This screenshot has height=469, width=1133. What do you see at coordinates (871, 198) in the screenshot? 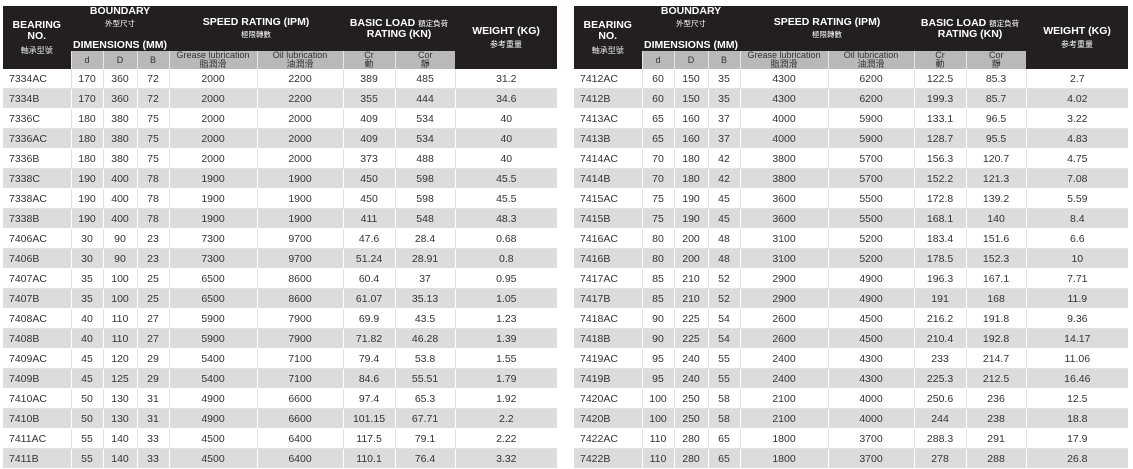
I see `oil-speed-cell: 5500` at bounding box center [871, 198].